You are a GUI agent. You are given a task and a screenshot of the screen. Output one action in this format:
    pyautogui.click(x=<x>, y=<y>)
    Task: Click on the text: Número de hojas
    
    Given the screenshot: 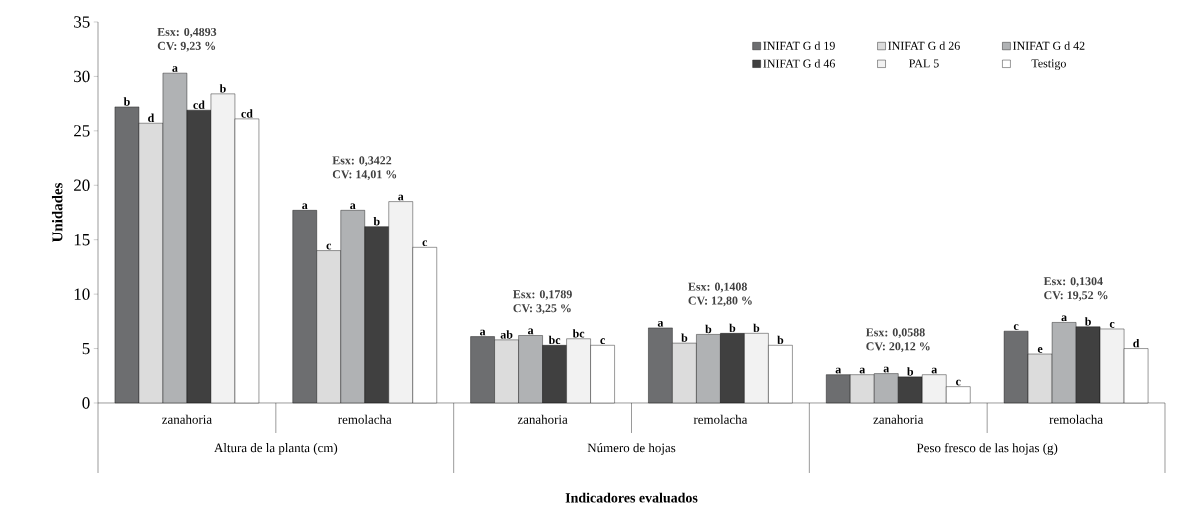 What is the action you would take?
    pyautogui.click(x=631, y=449)
    